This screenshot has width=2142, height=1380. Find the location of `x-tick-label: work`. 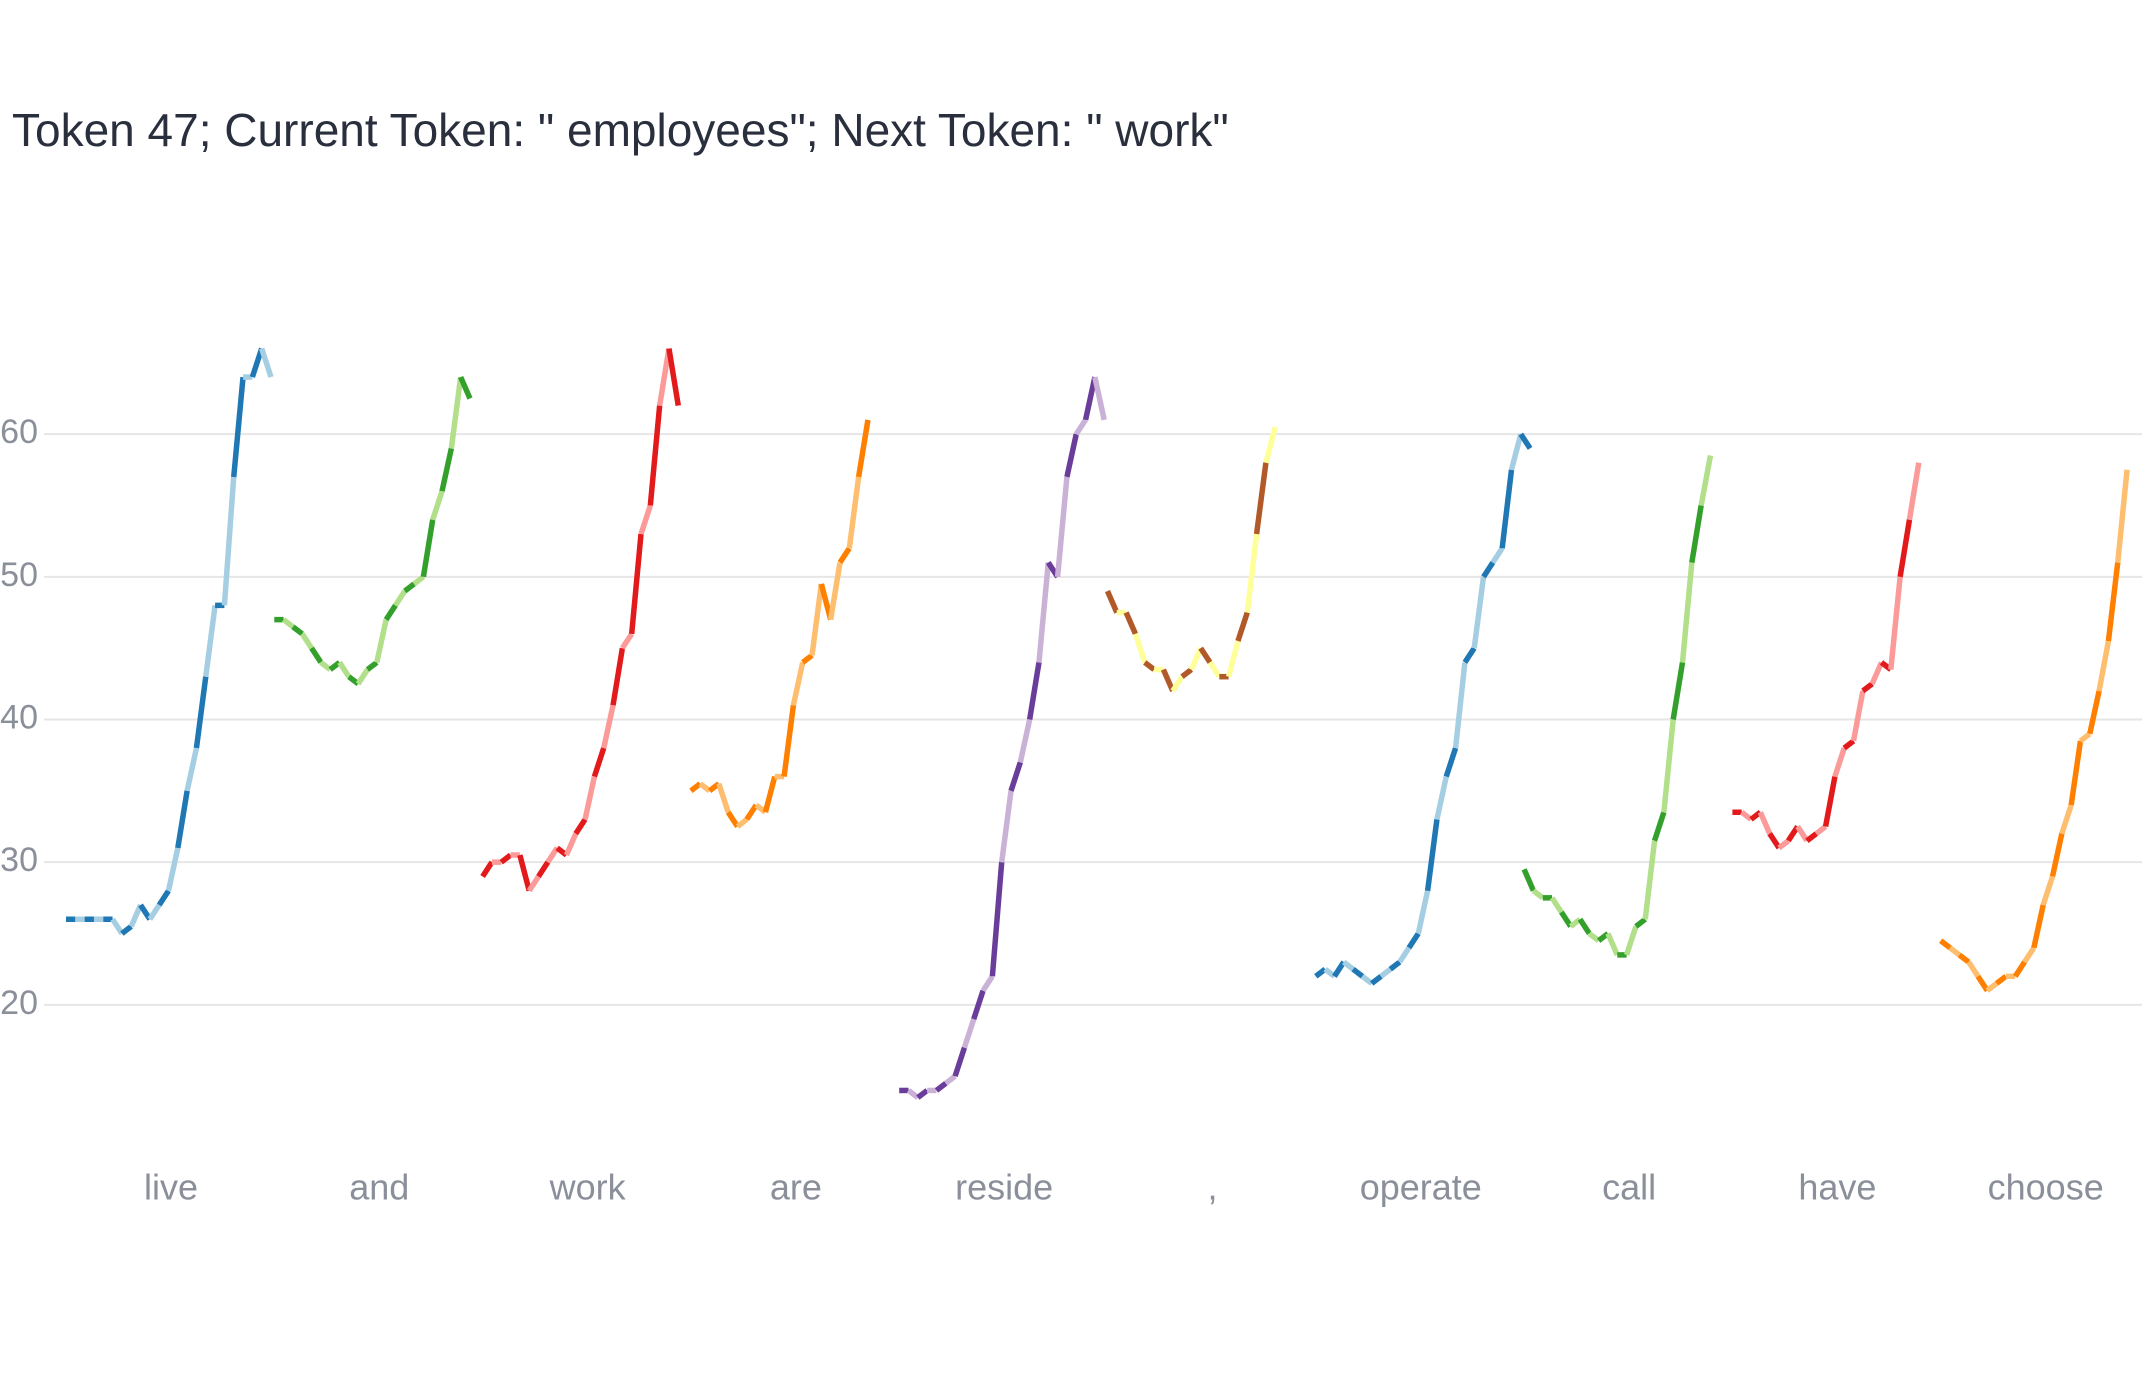

x-tick-label: work is located at coordinates (588, 1187).